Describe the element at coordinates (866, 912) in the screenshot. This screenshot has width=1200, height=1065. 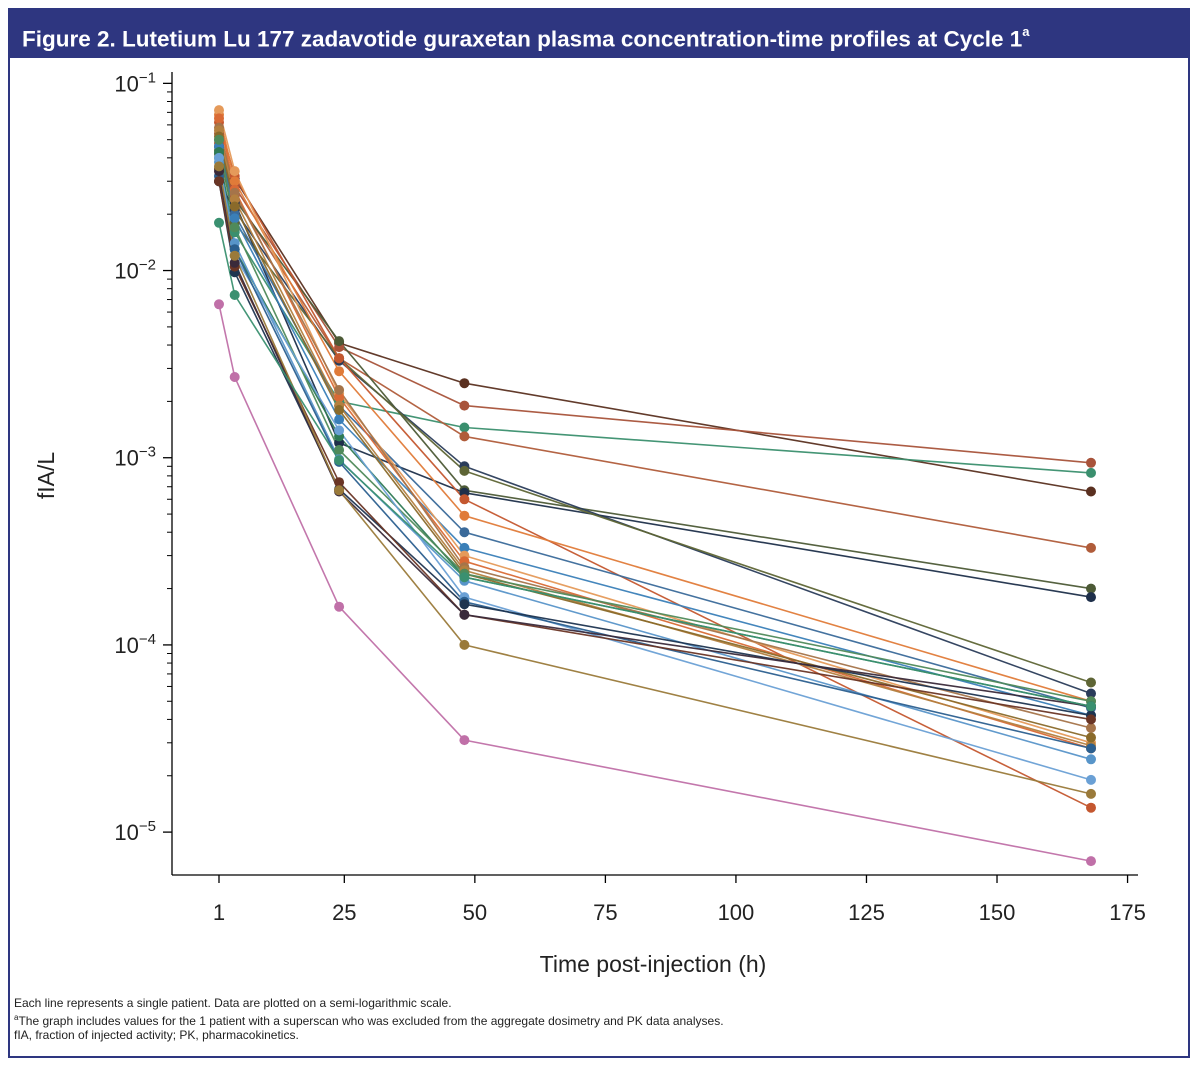
I see `x-tick-label: 125` at that location.